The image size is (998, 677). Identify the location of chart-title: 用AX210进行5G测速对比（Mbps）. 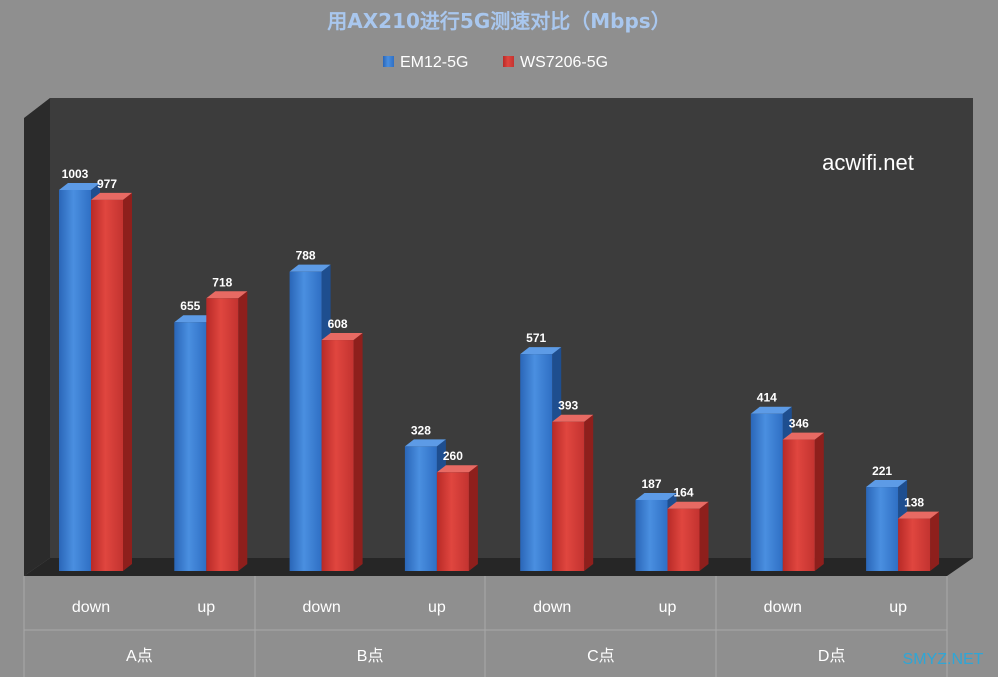
(498, 21).